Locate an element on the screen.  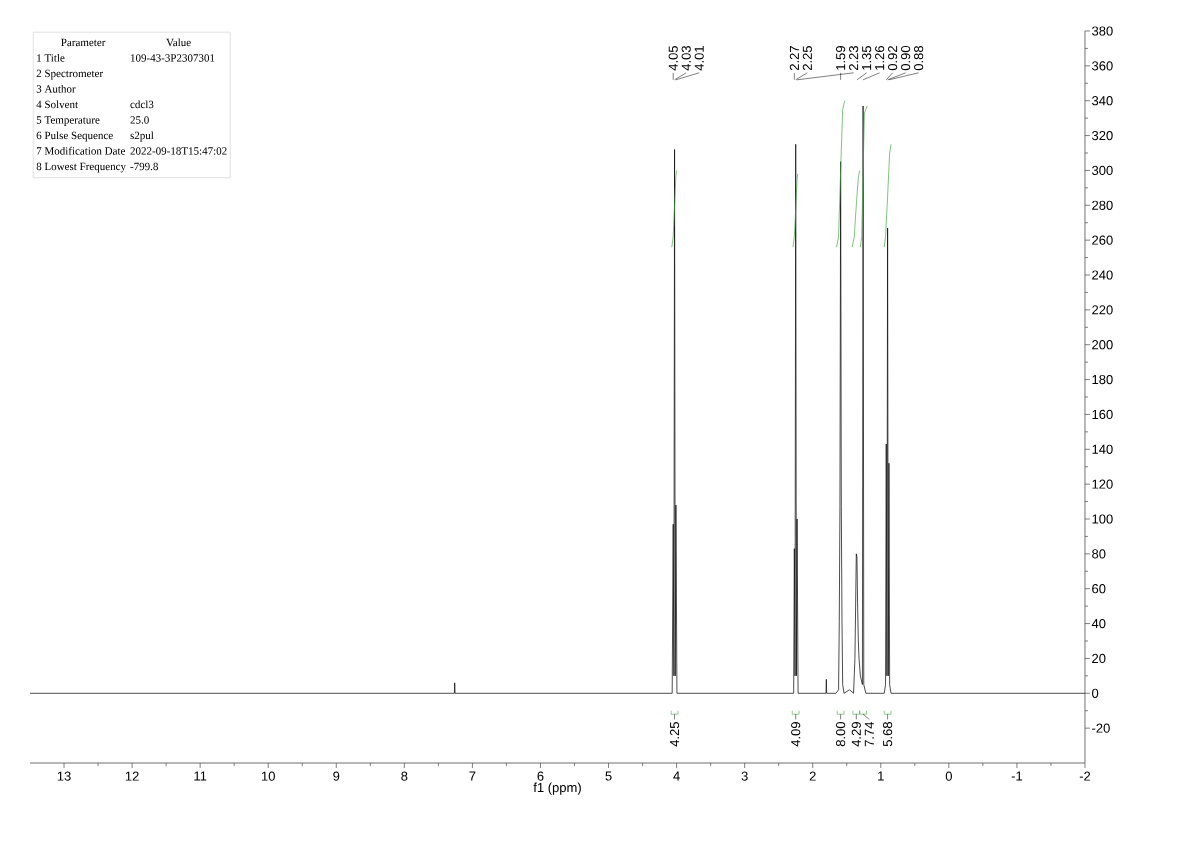
y-tick-label: 60 is located at coordinates (1099, 589).